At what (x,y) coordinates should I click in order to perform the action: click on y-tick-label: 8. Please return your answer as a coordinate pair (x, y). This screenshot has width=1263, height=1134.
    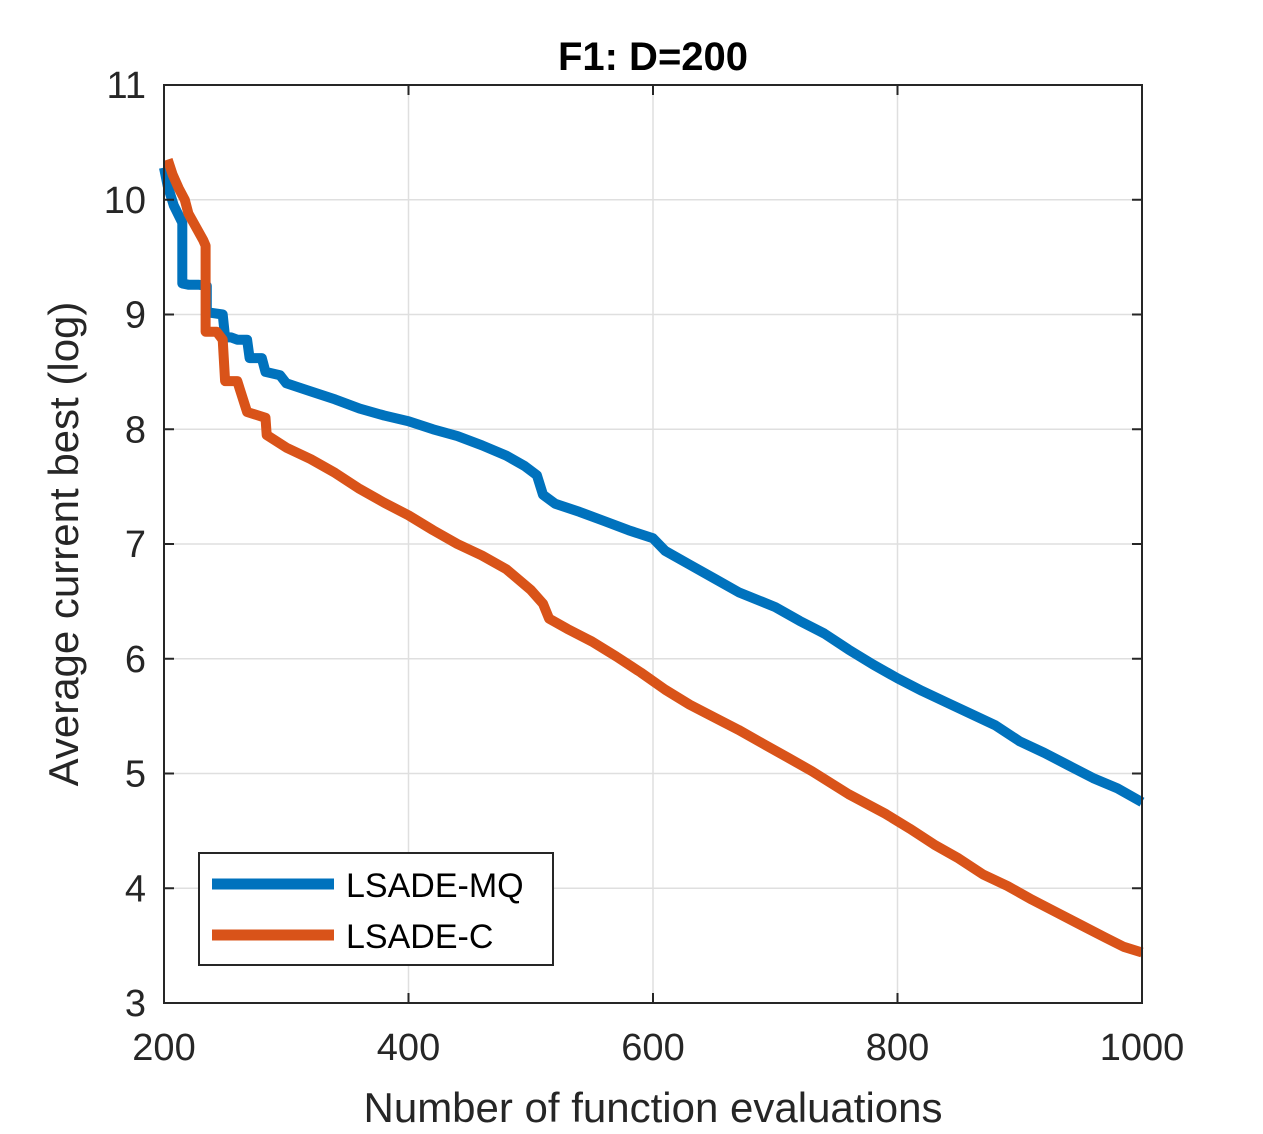
    Looking at the image, I should click on (135, 430).